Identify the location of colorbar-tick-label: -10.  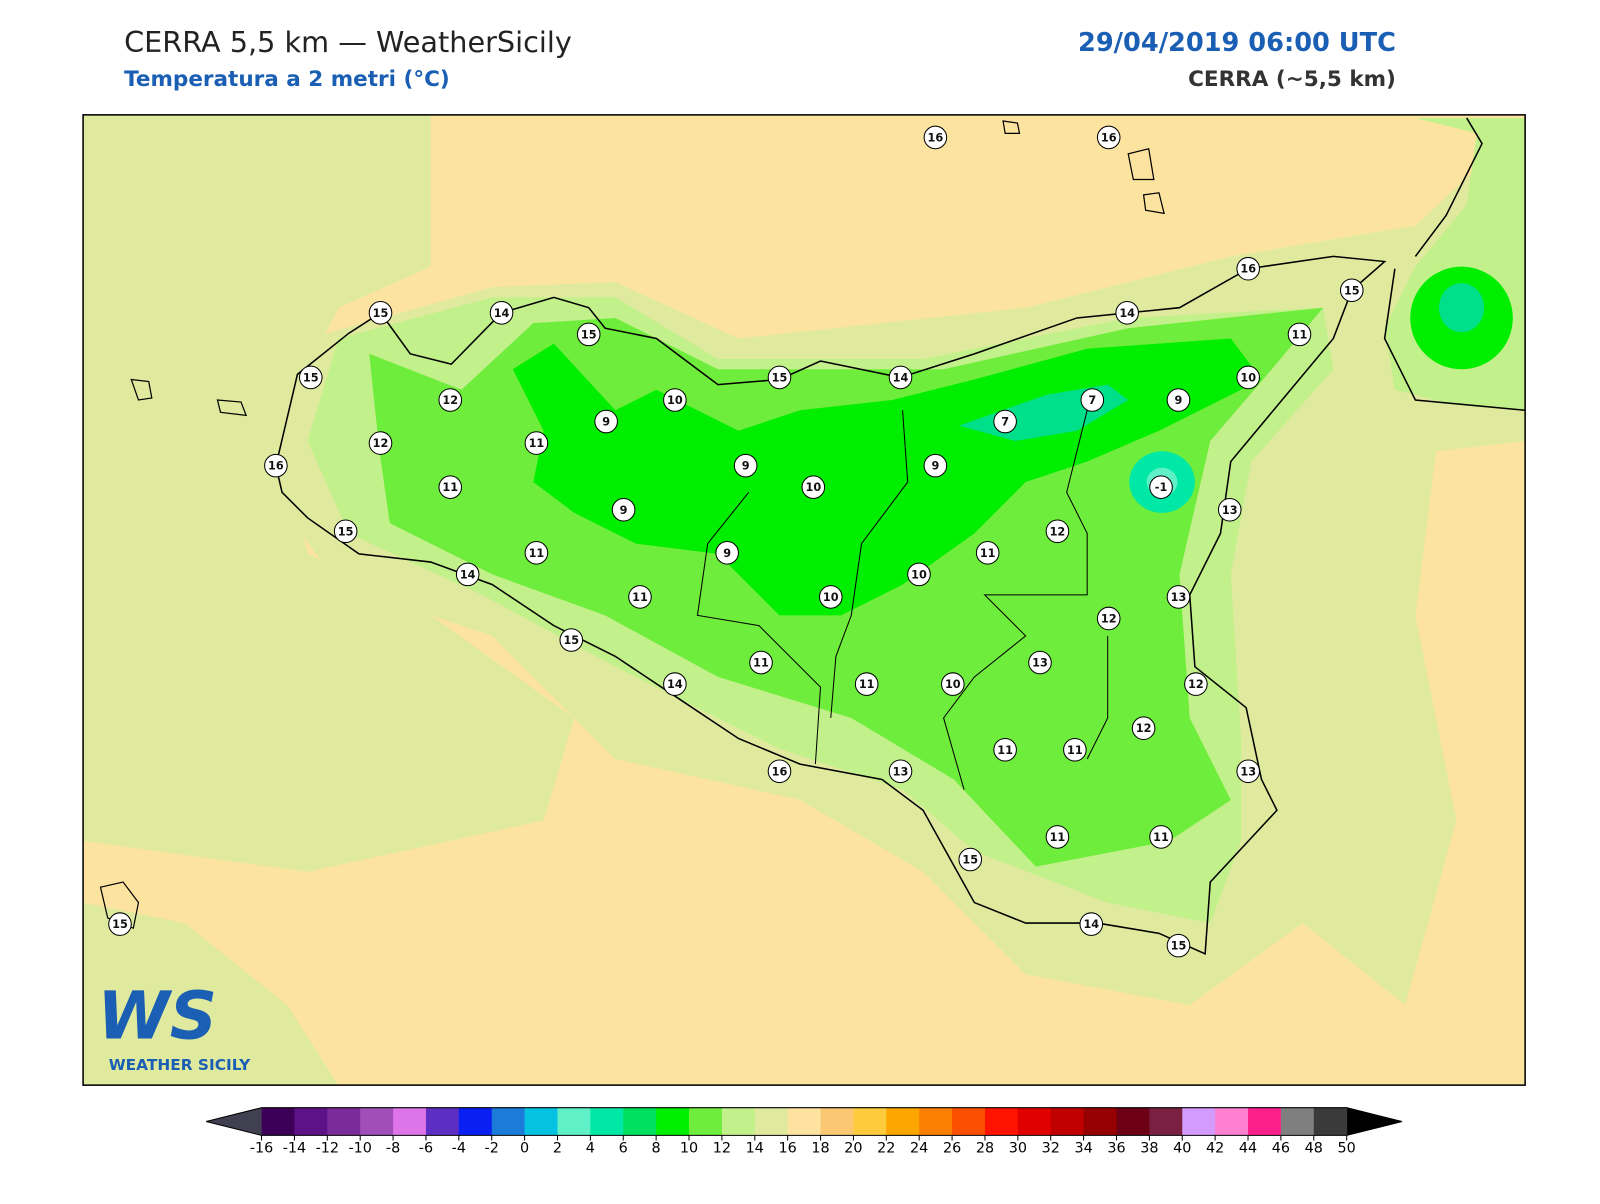
(359, 1149).